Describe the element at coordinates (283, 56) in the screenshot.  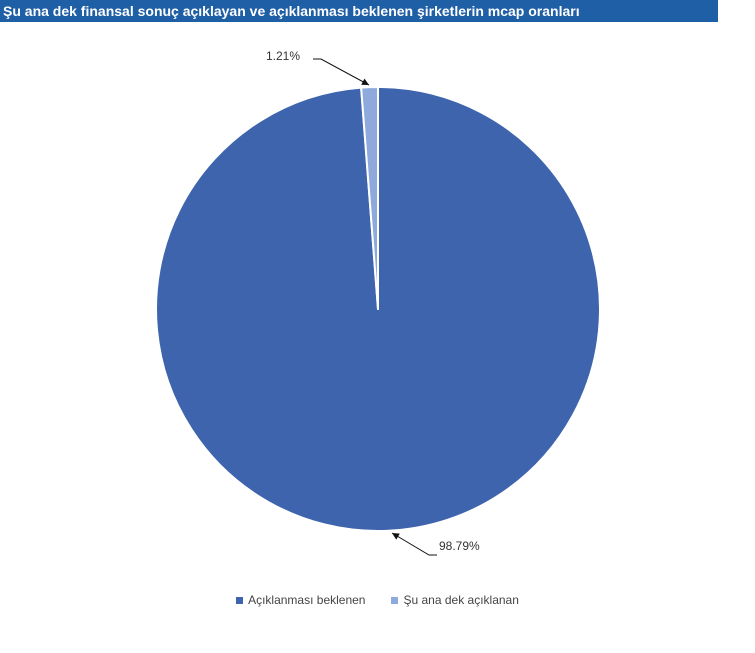
I see `data-label-1: 1.21%` at that location.